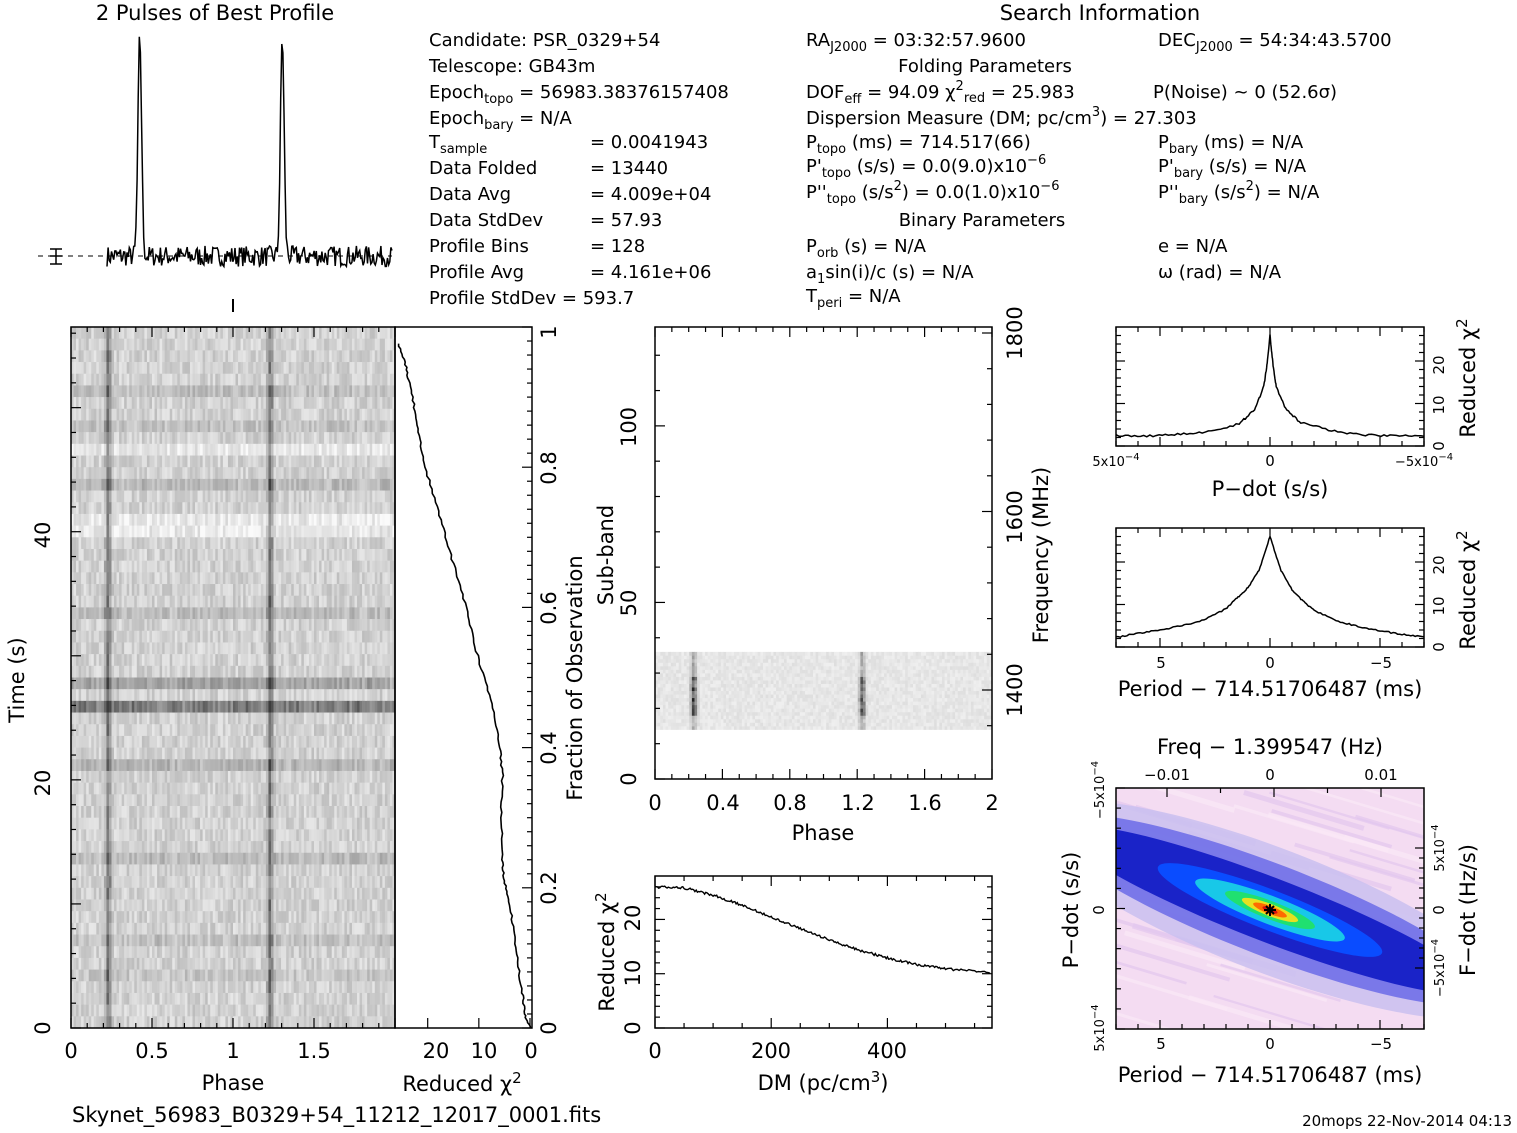  What do you see at coordinates (1232, 168) in the screenshot?
I see `info-pdot-bary: P'bary (s/s) = N/A` at bounding box center [1232, 168].